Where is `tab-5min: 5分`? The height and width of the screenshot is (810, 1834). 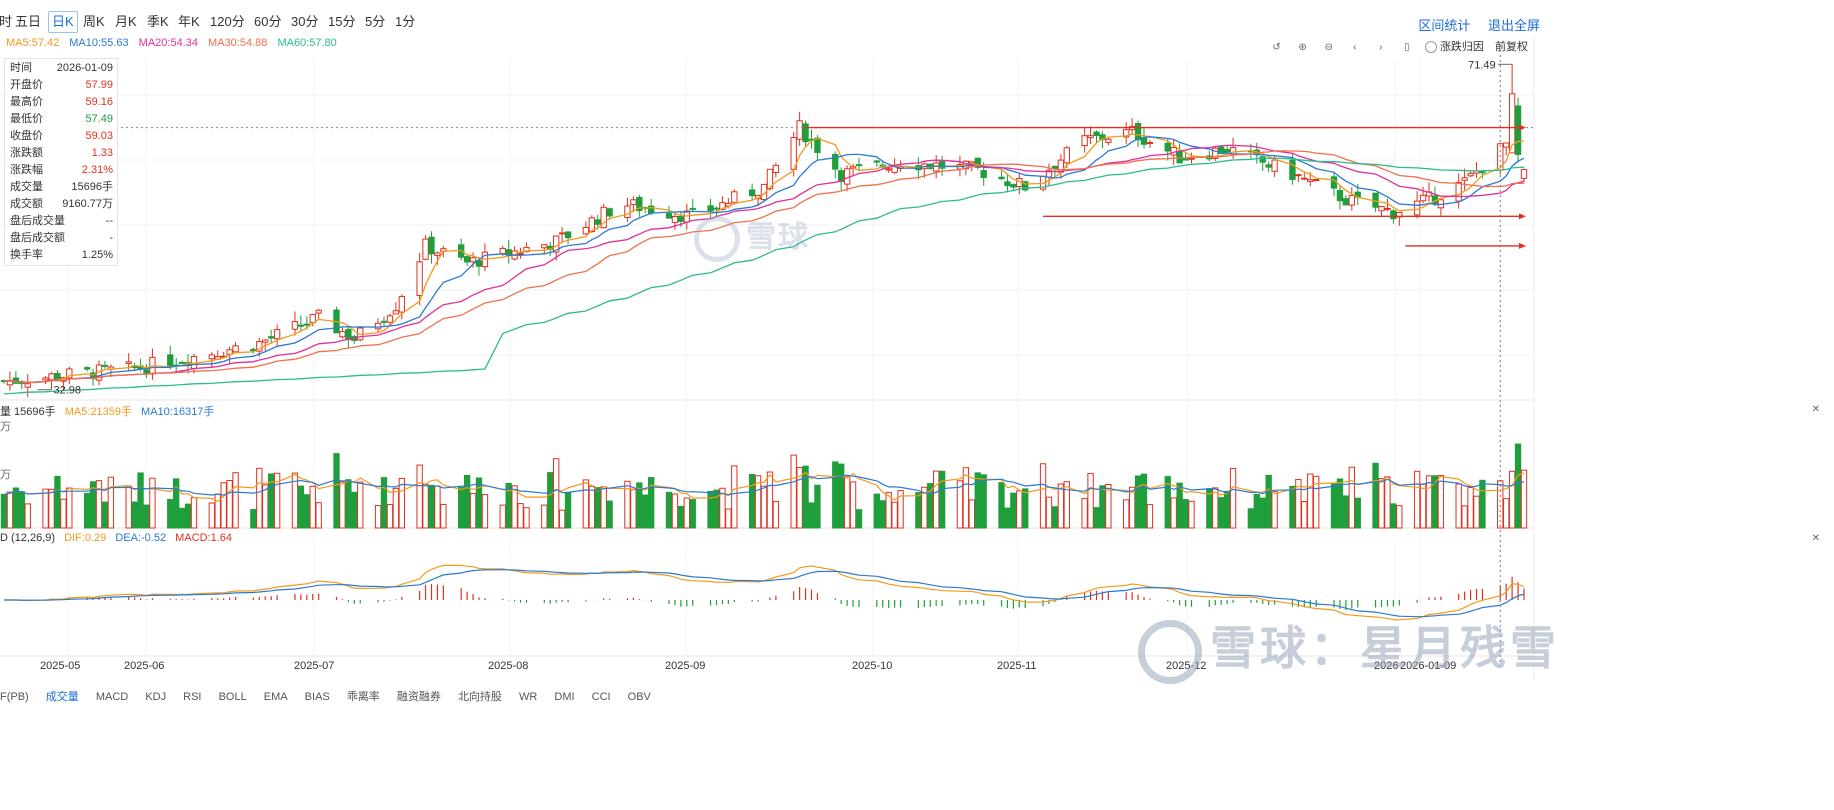 tab-5min: 5分 is located at coordinates (375, 21).